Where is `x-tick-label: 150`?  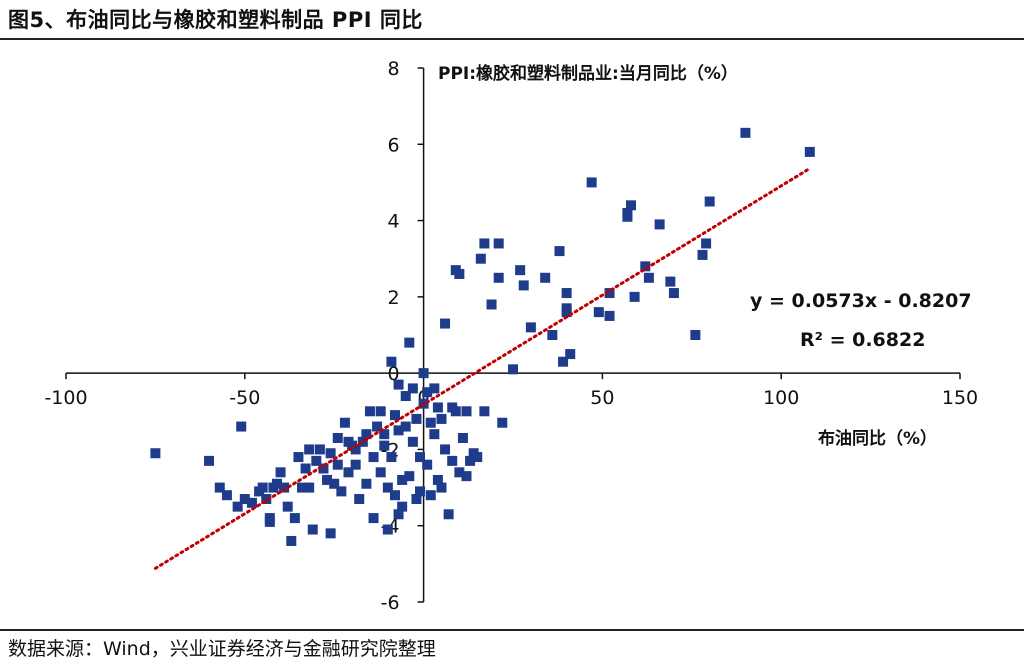 x-tick-label: 150 is located at coordinates (960, 398).